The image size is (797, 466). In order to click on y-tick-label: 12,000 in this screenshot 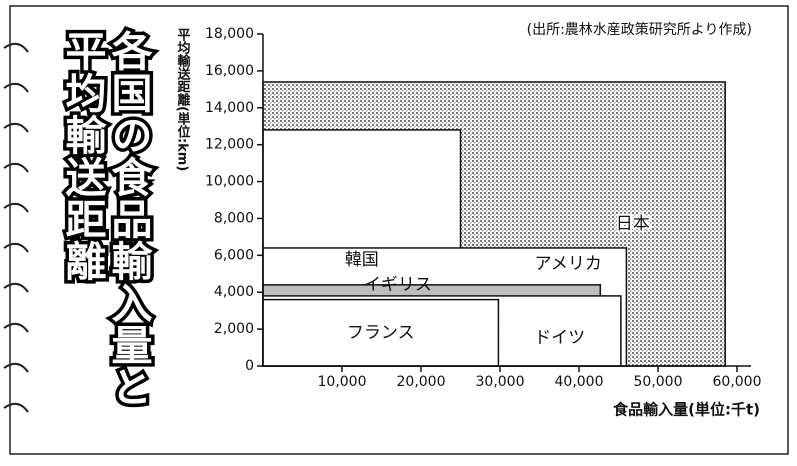, I will do `click(229, 145)`.